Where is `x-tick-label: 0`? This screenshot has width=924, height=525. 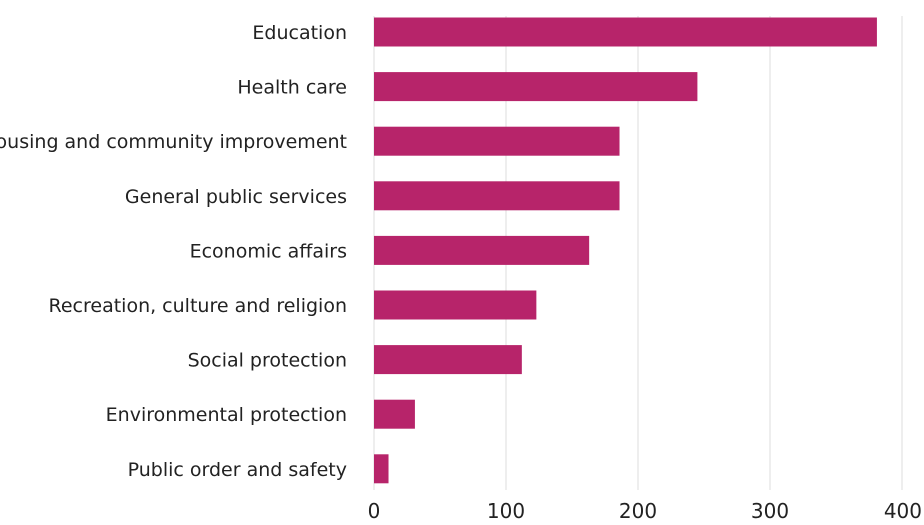 x-tick-label: 0 is located at coordinates (374, 511).